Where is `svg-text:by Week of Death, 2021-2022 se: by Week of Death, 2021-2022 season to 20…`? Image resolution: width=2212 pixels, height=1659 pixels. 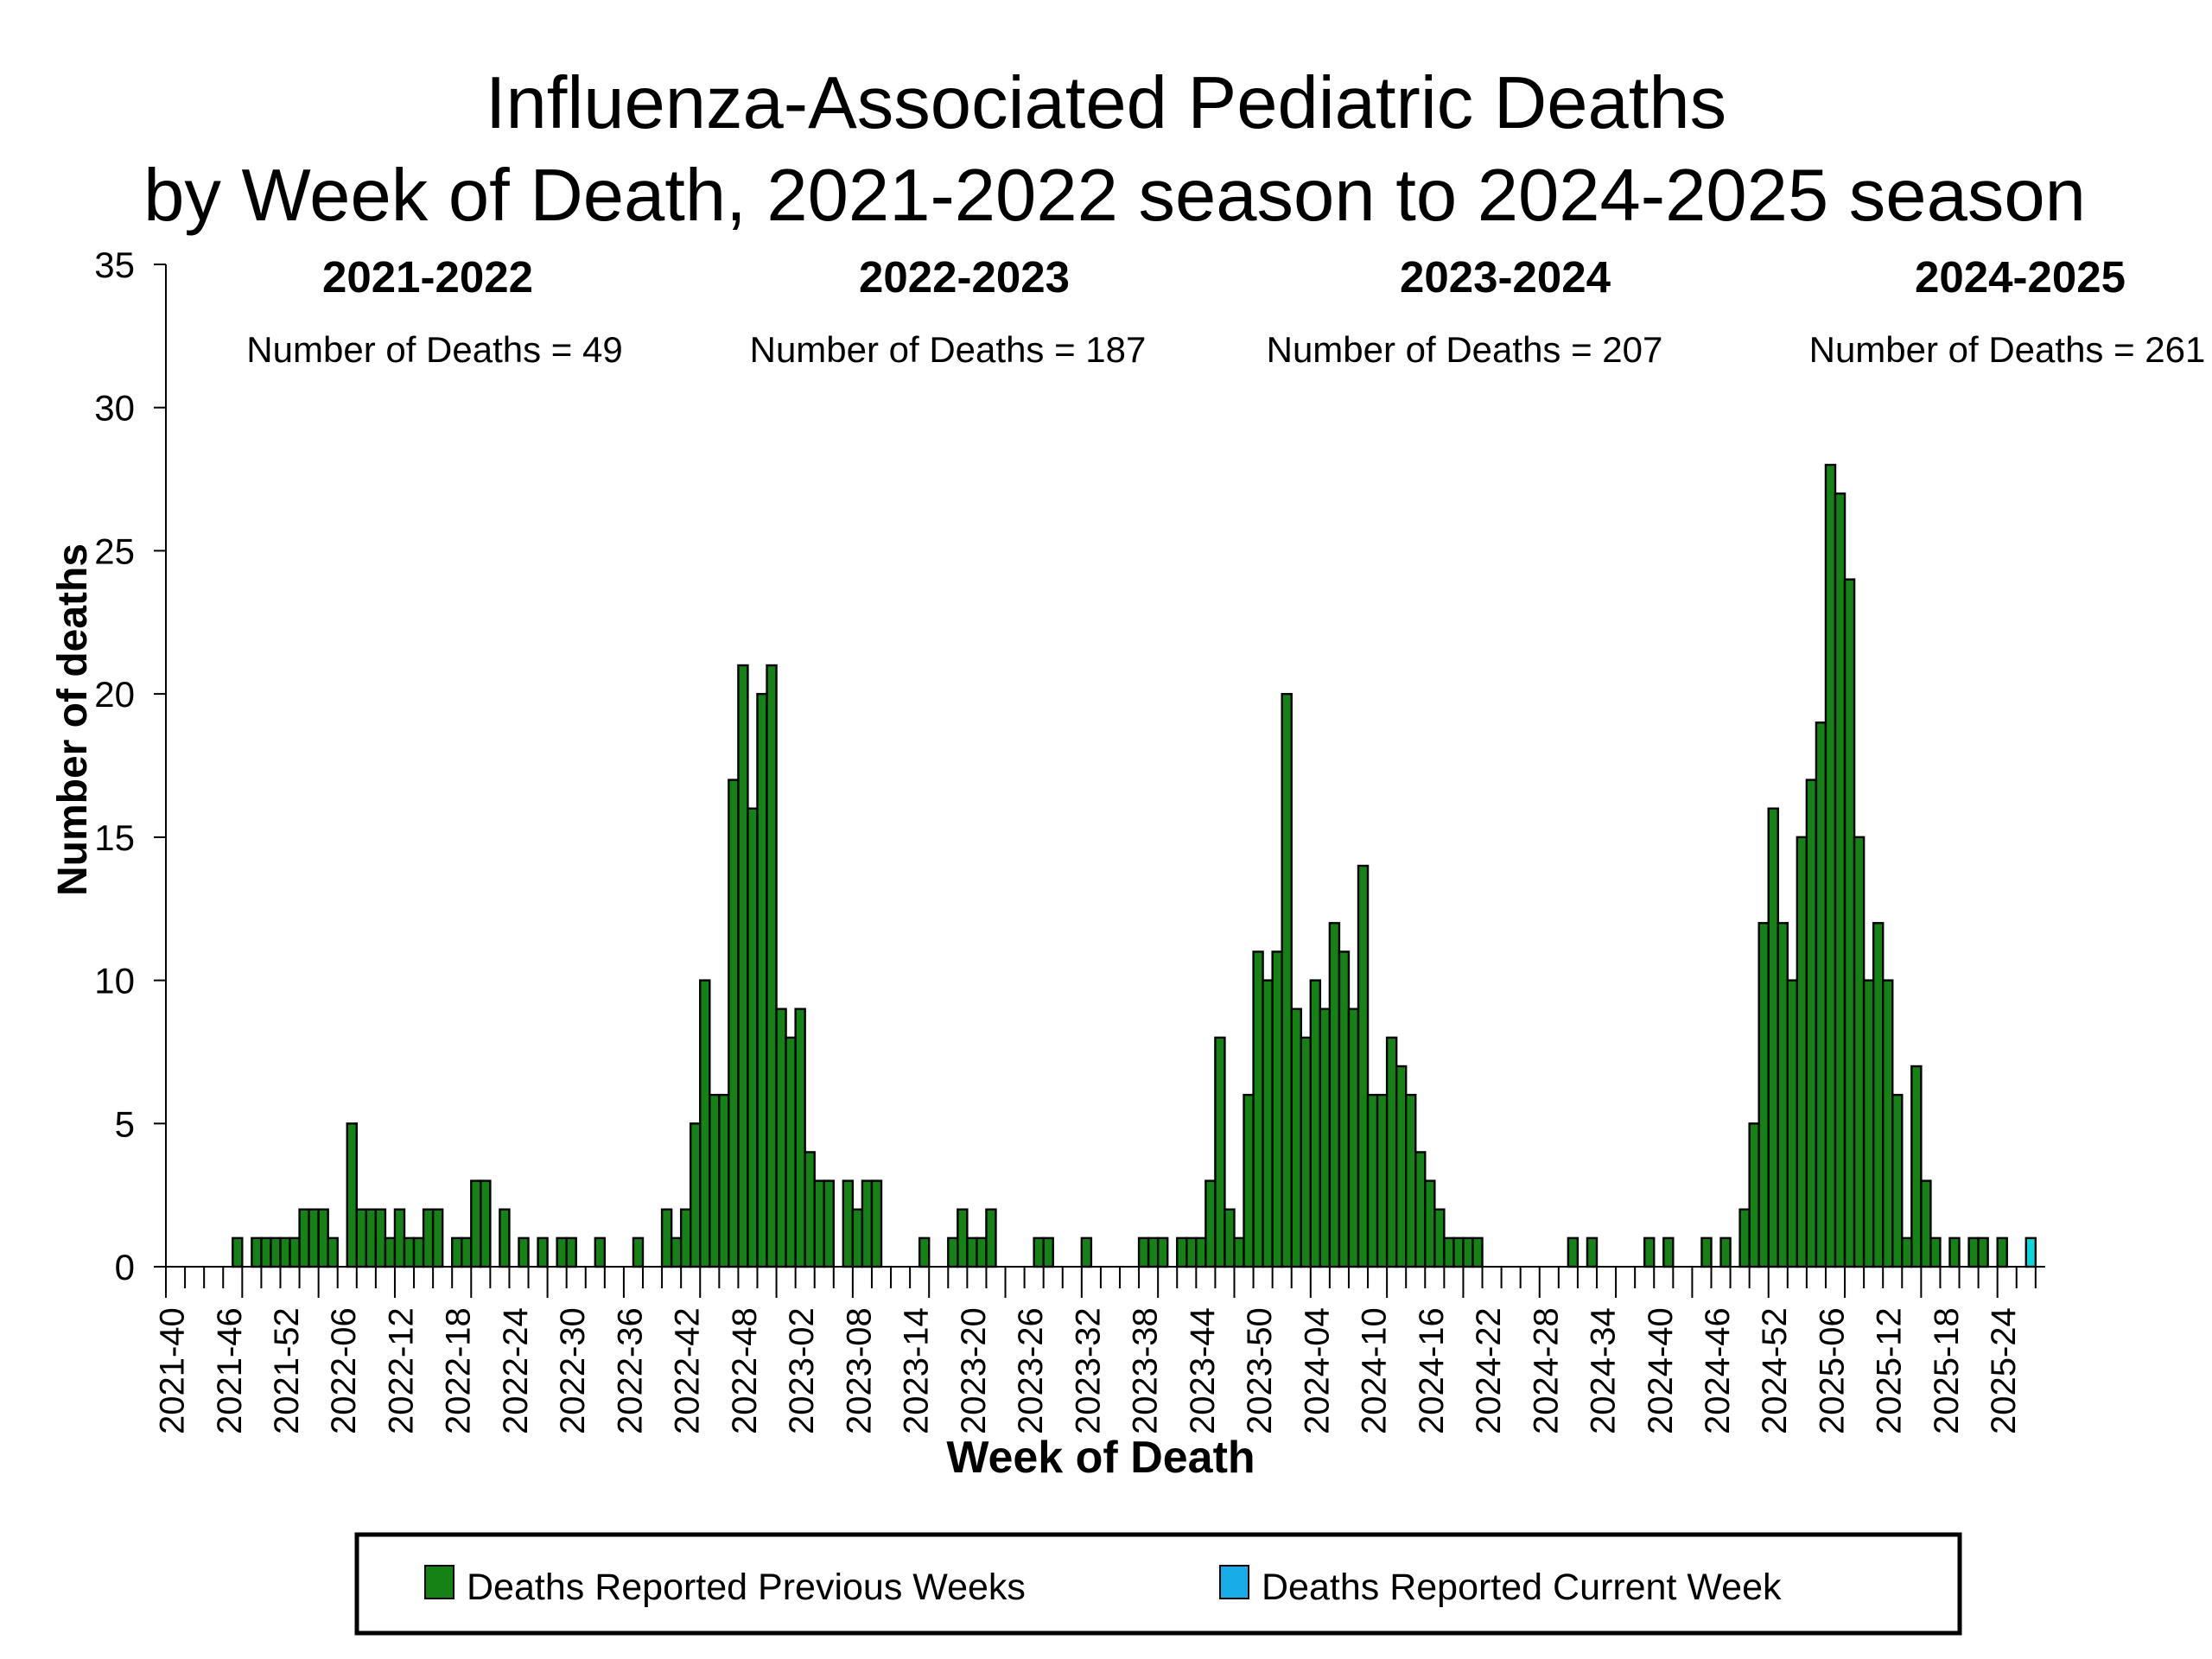 svg-text:by Week of Death, 2021-2022 se: by Week of Death, 2021-2022 season to 20… is located at coordinates (1114, 196).